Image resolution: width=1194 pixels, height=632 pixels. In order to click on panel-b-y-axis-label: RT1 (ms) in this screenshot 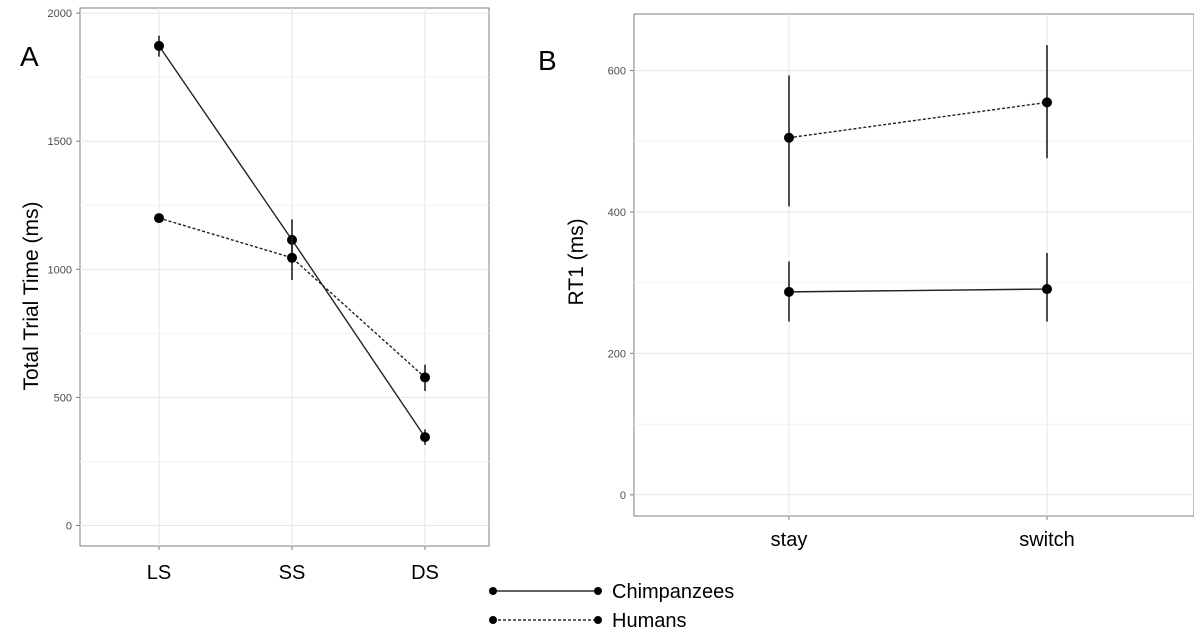, I will do `click(576, 261)`.